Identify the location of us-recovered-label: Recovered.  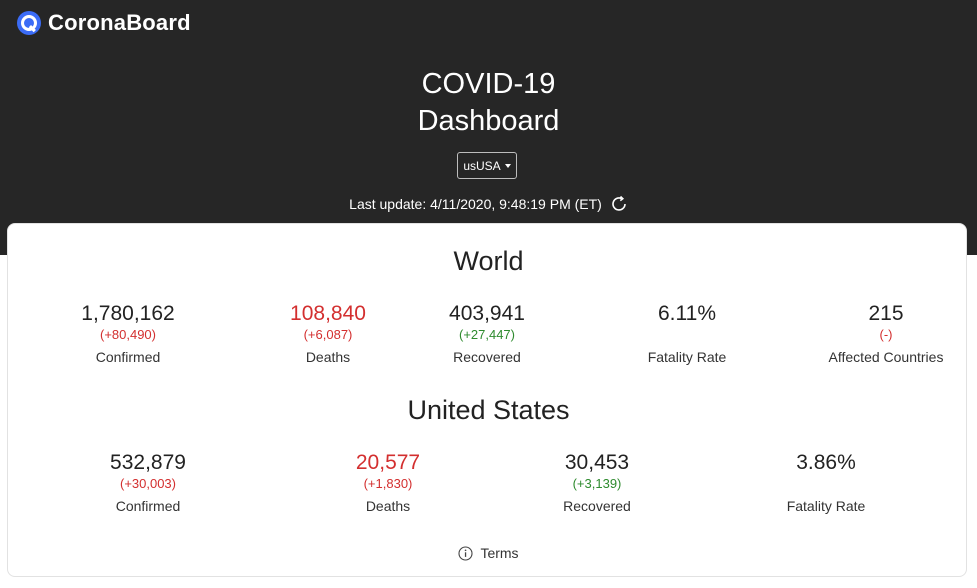
(597, 506).